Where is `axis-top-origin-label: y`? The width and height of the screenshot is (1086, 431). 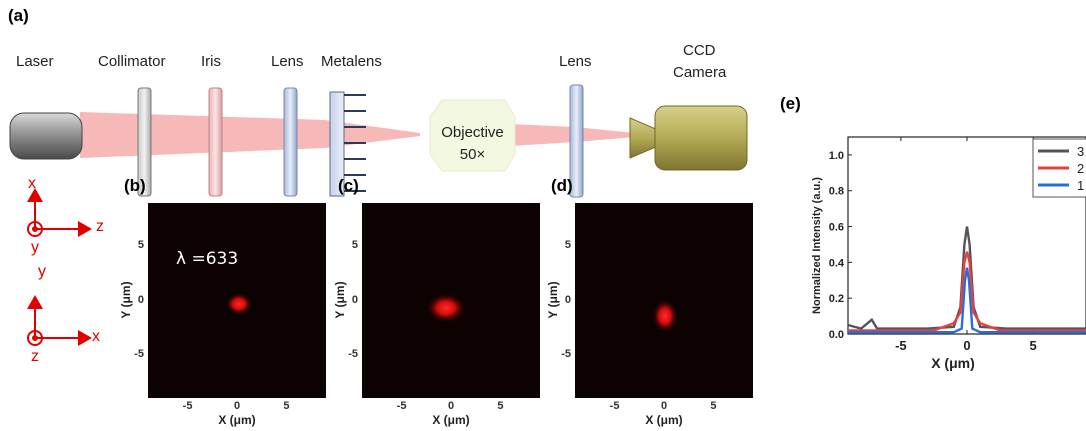 axis-top-origin-label: y is located at coordinates (35, 247).